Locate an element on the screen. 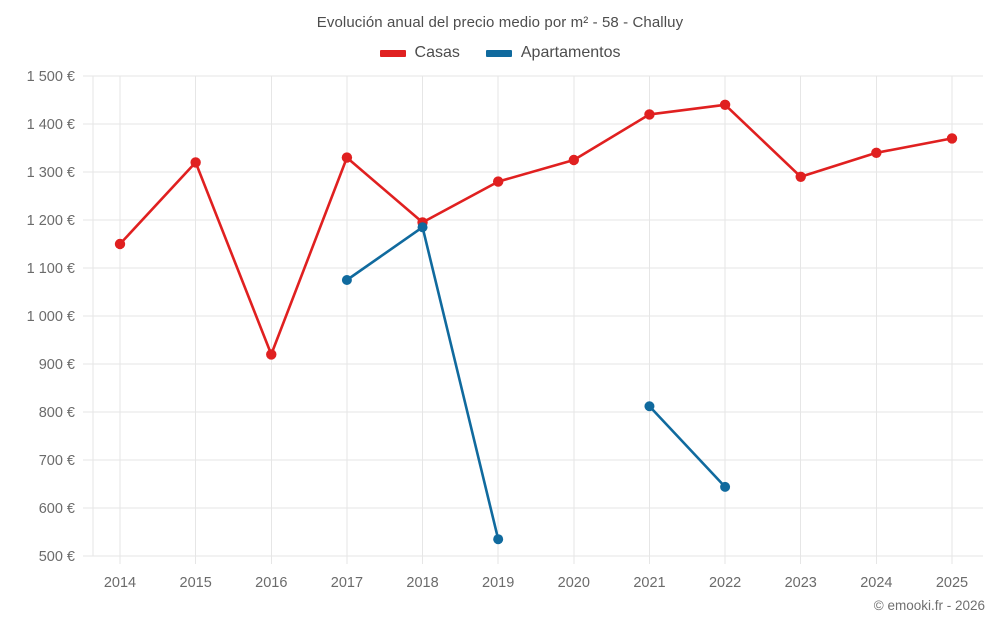  y-axis-tick-label: 1 300 € is located at coordinates (51, 173).